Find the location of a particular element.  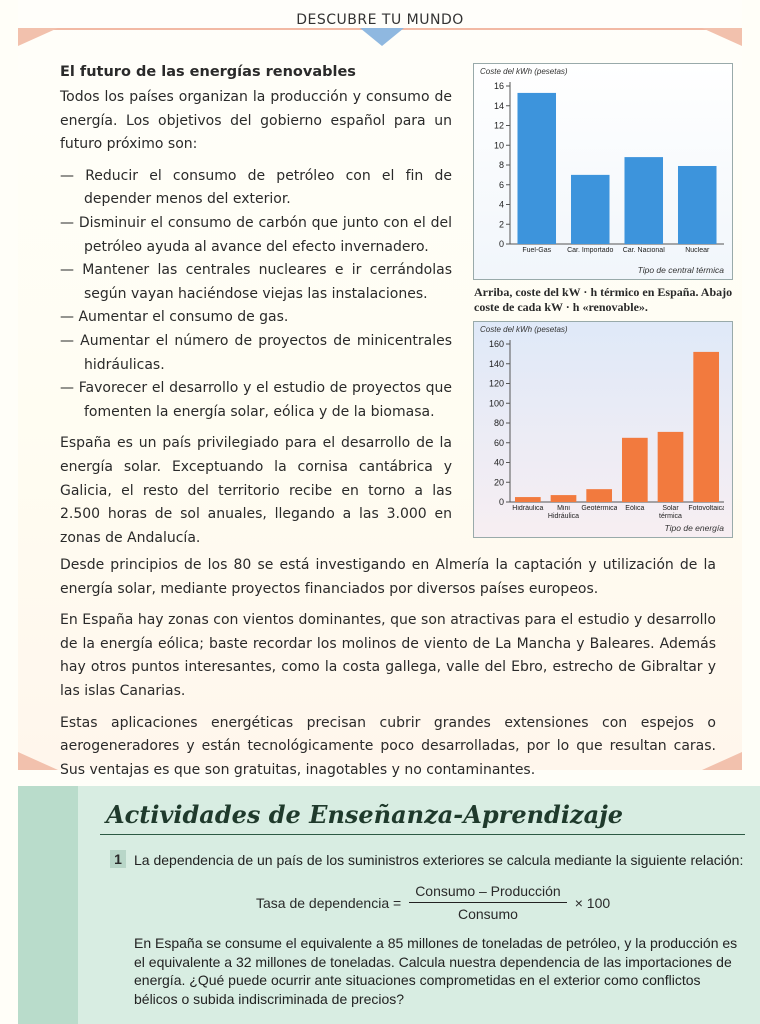

fraction: Consumo – Producción Consumo is located at coordinates (488, 902).